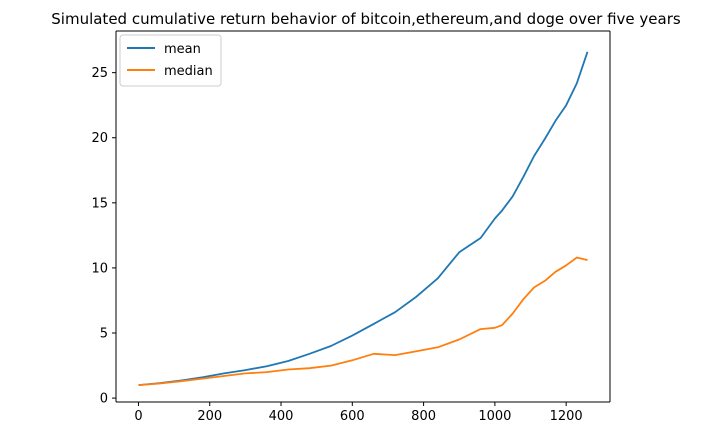 This screenshot has height=433, width=719. Describe the element at coordinates (99, 203) in the screenshot. I see `y-tick-label: 15` at that location.